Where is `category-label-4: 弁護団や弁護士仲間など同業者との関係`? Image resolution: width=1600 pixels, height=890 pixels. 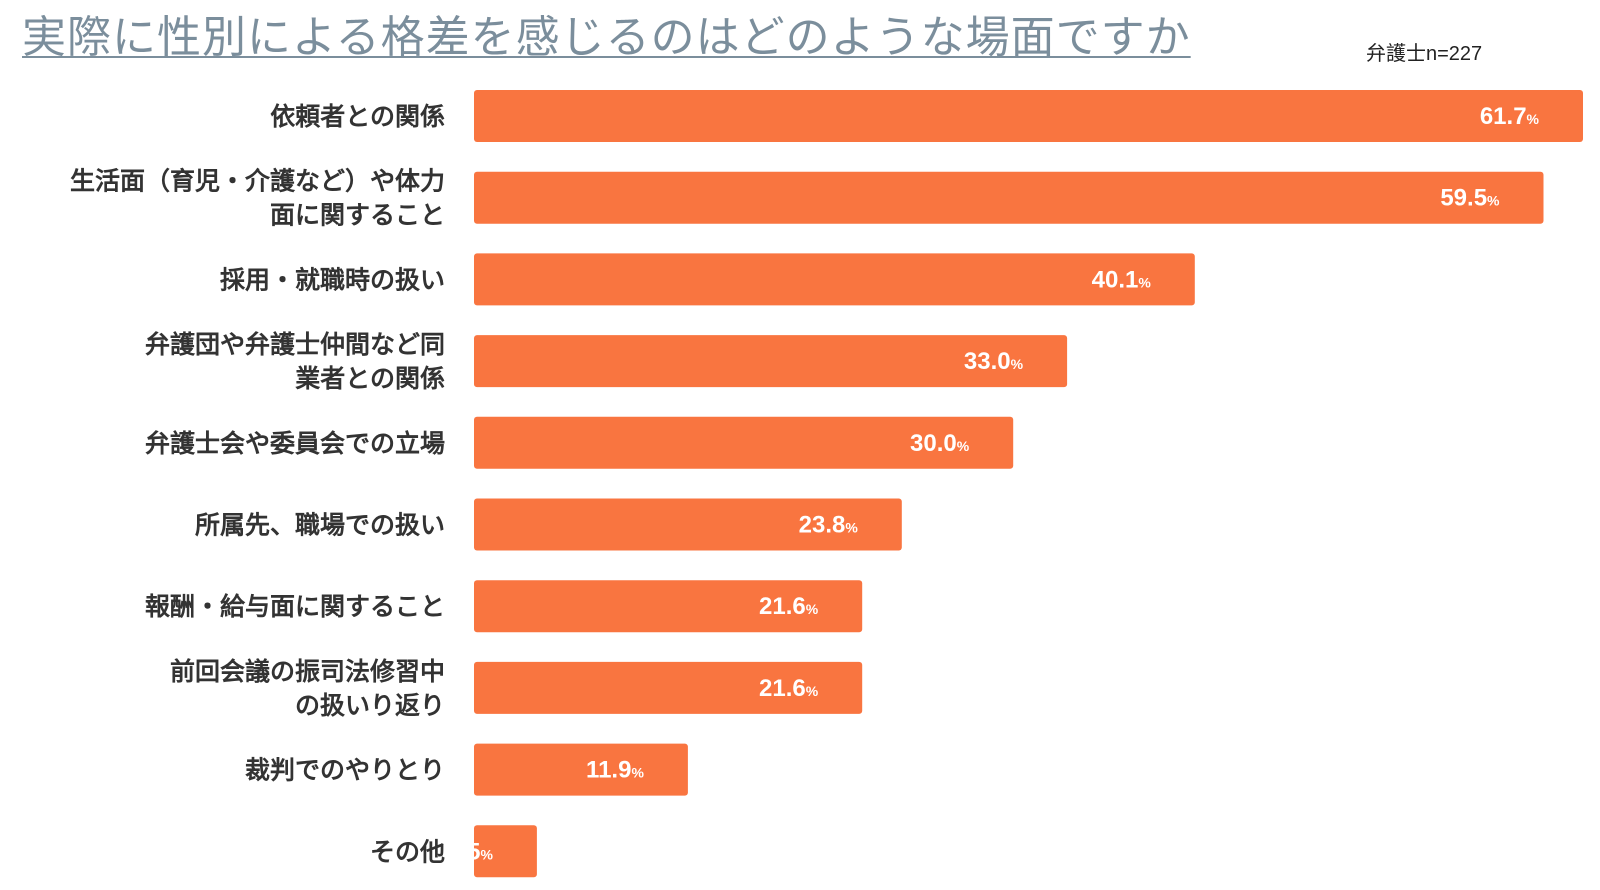 category-label-4: 弁護団や弁護士仲間など同業者との関係 is located at coordinates (295, 361).